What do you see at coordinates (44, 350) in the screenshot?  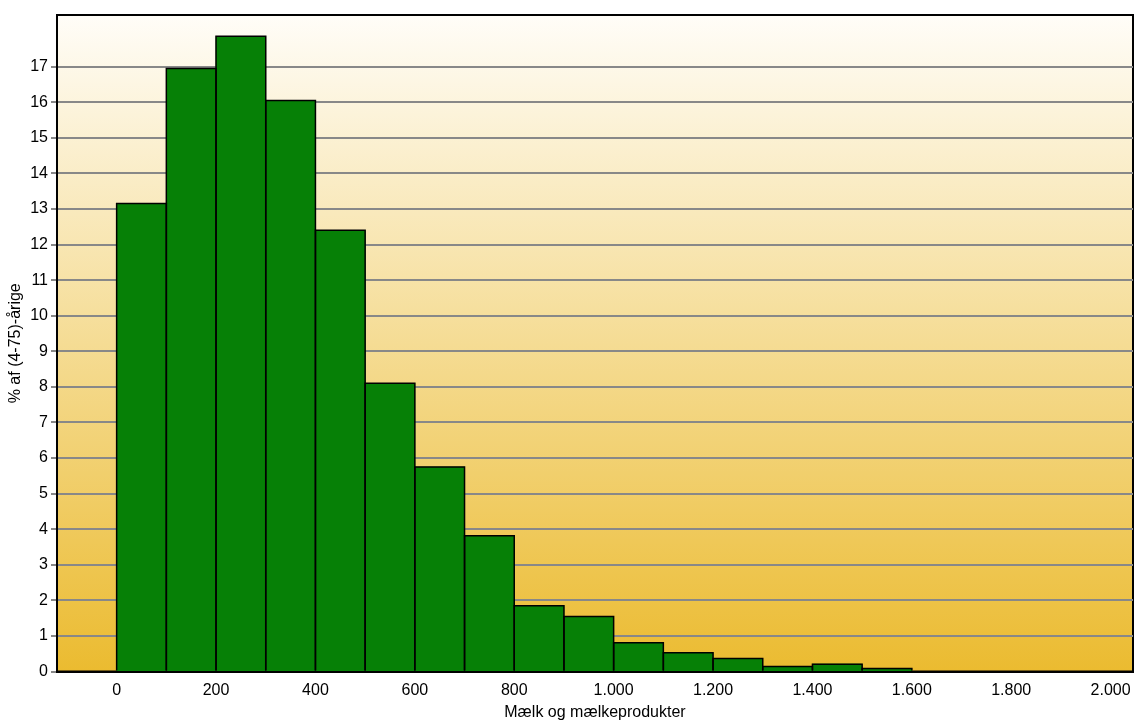 I see `y-tick-label: 9` at bounding box center [44, 350].